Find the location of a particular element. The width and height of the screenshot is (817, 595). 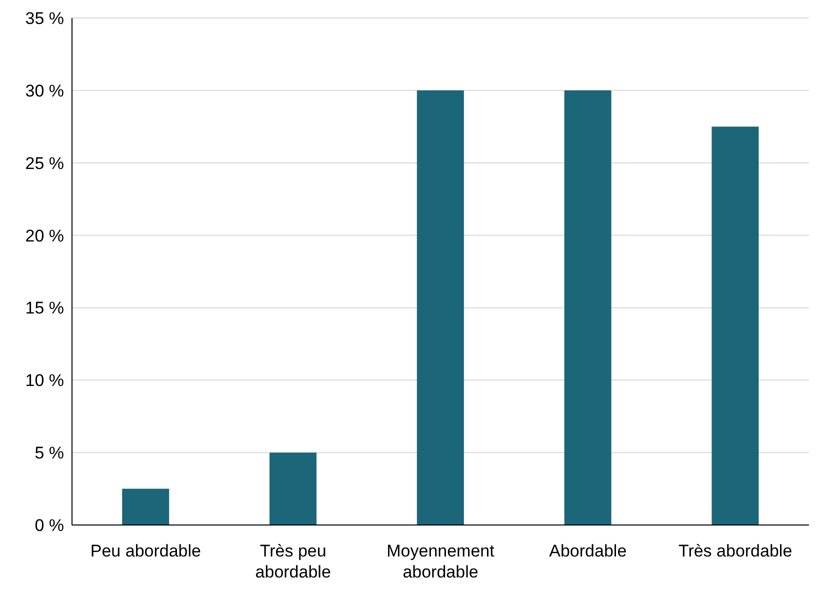

y-tick-label: 10 % is located at coordinates (44, 380).